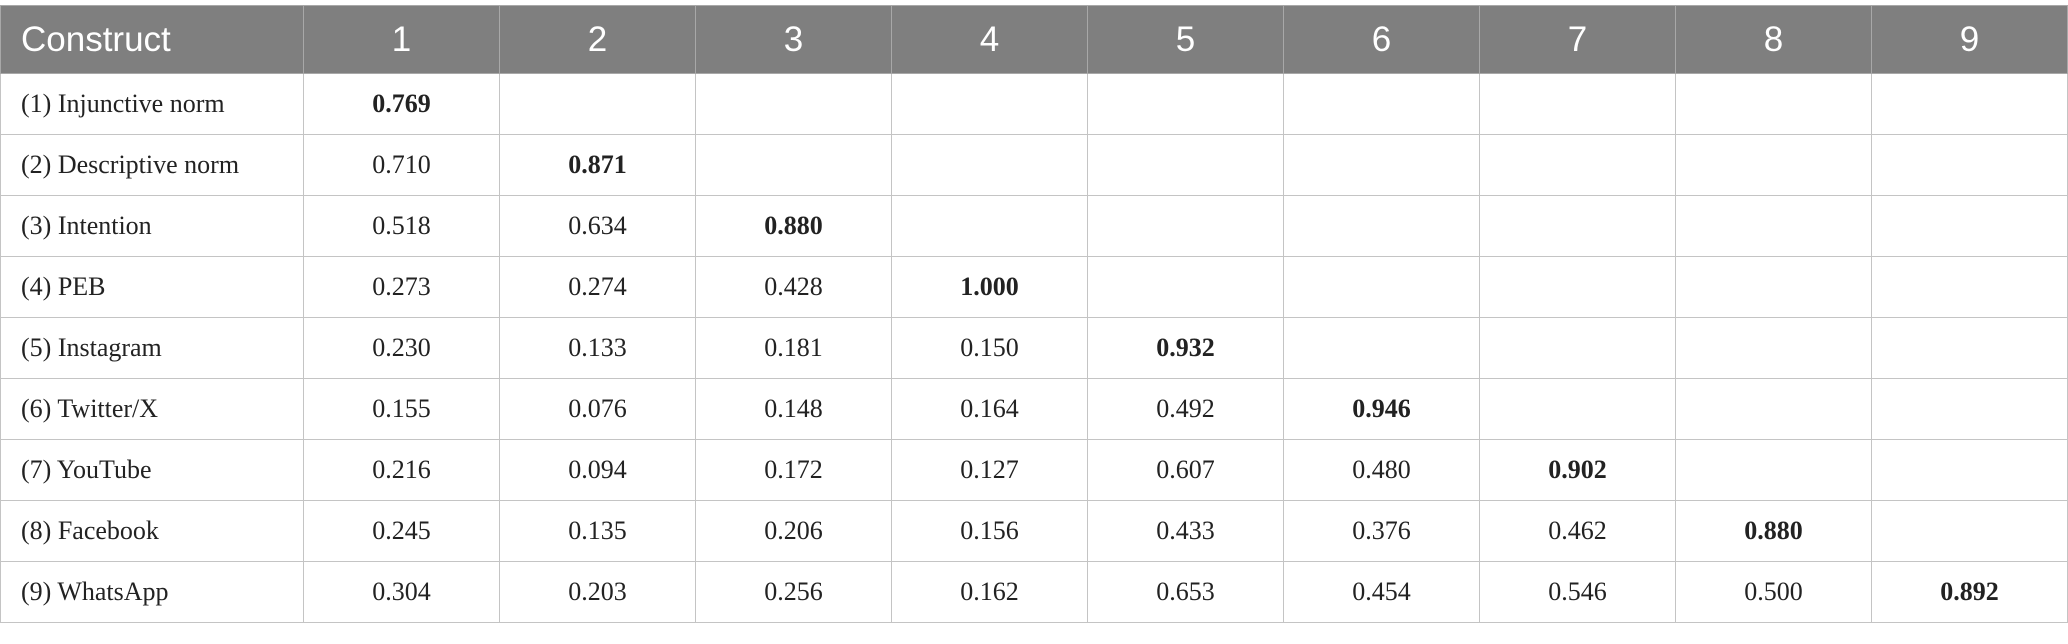 The image size is (2068, 644). Describe the element at coordinates (989, 470) in the screenshot. I see `cell: 0.127` at that location.